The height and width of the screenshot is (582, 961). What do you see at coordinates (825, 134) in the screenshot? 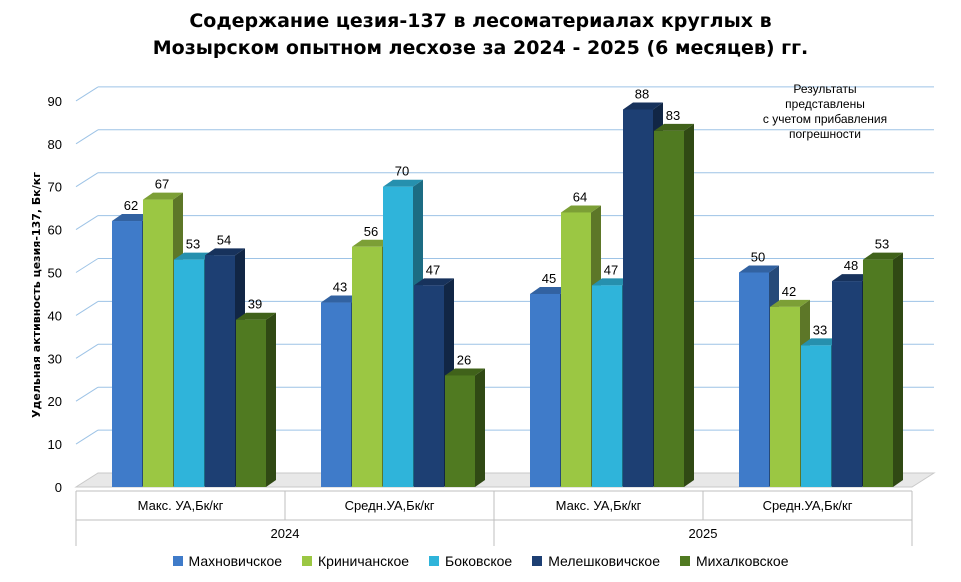
I see `annotation-line: погрешности` at bounding box center [825, 134].